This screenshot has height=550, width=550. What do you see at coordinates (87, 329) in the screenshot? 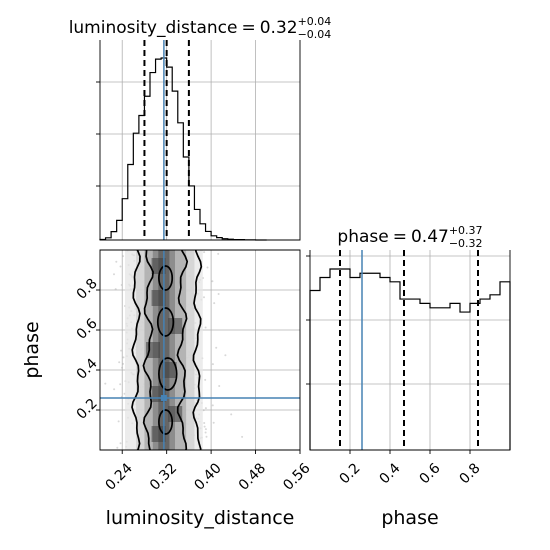
I see `y-tick-label-phase-2: 0.6` at bounding box center [87, 329].